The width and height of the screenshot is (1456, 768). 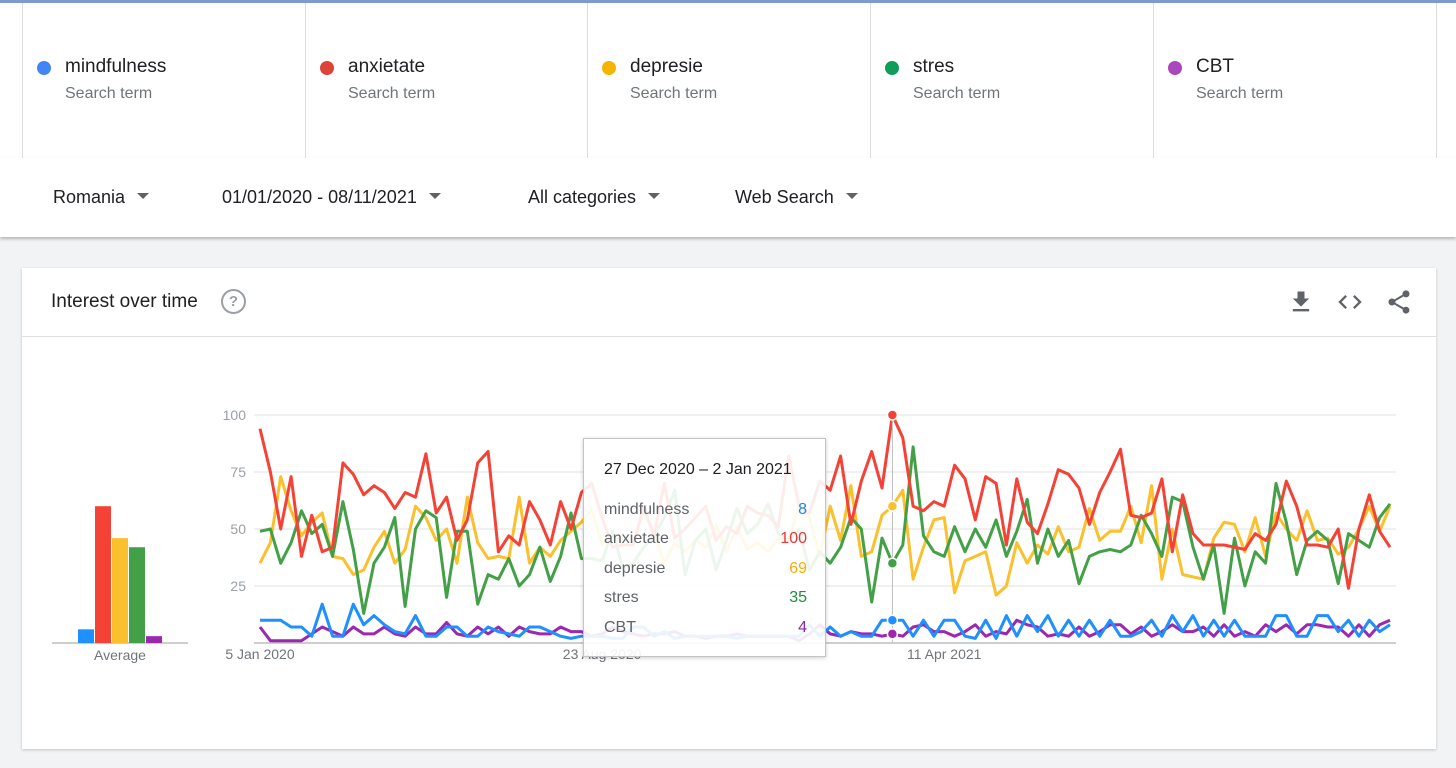 What do you see at coordinates (705, 513) in the screenshot?
I see `tooltip-row-mindfulness: mindfulness 8` at bounding box center [705, 513].